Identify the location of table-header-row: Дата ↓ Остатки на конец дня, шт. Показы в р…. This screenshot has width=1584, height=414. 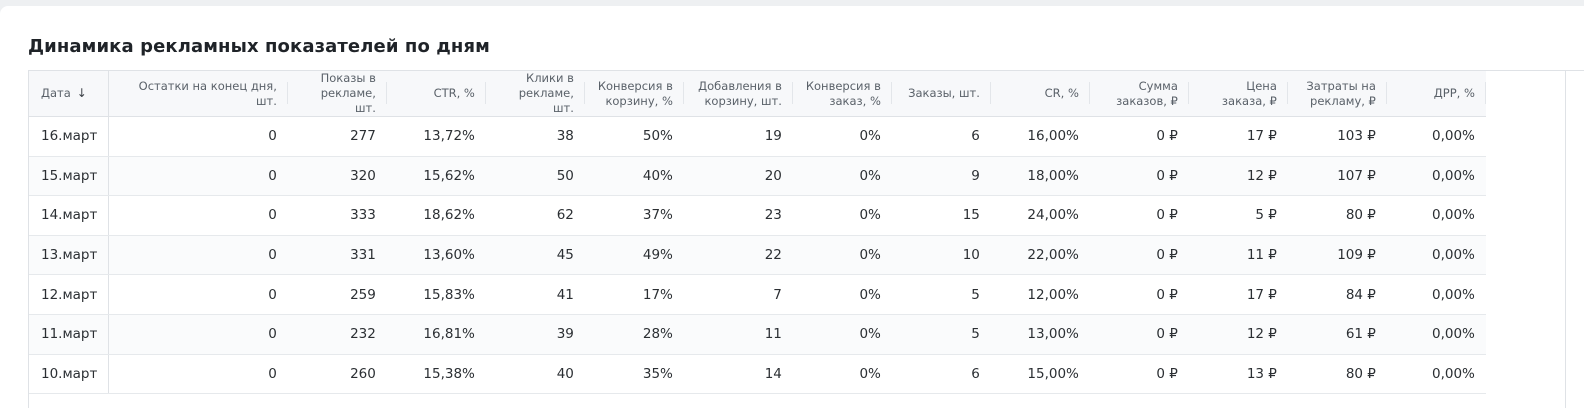
(798, 94).